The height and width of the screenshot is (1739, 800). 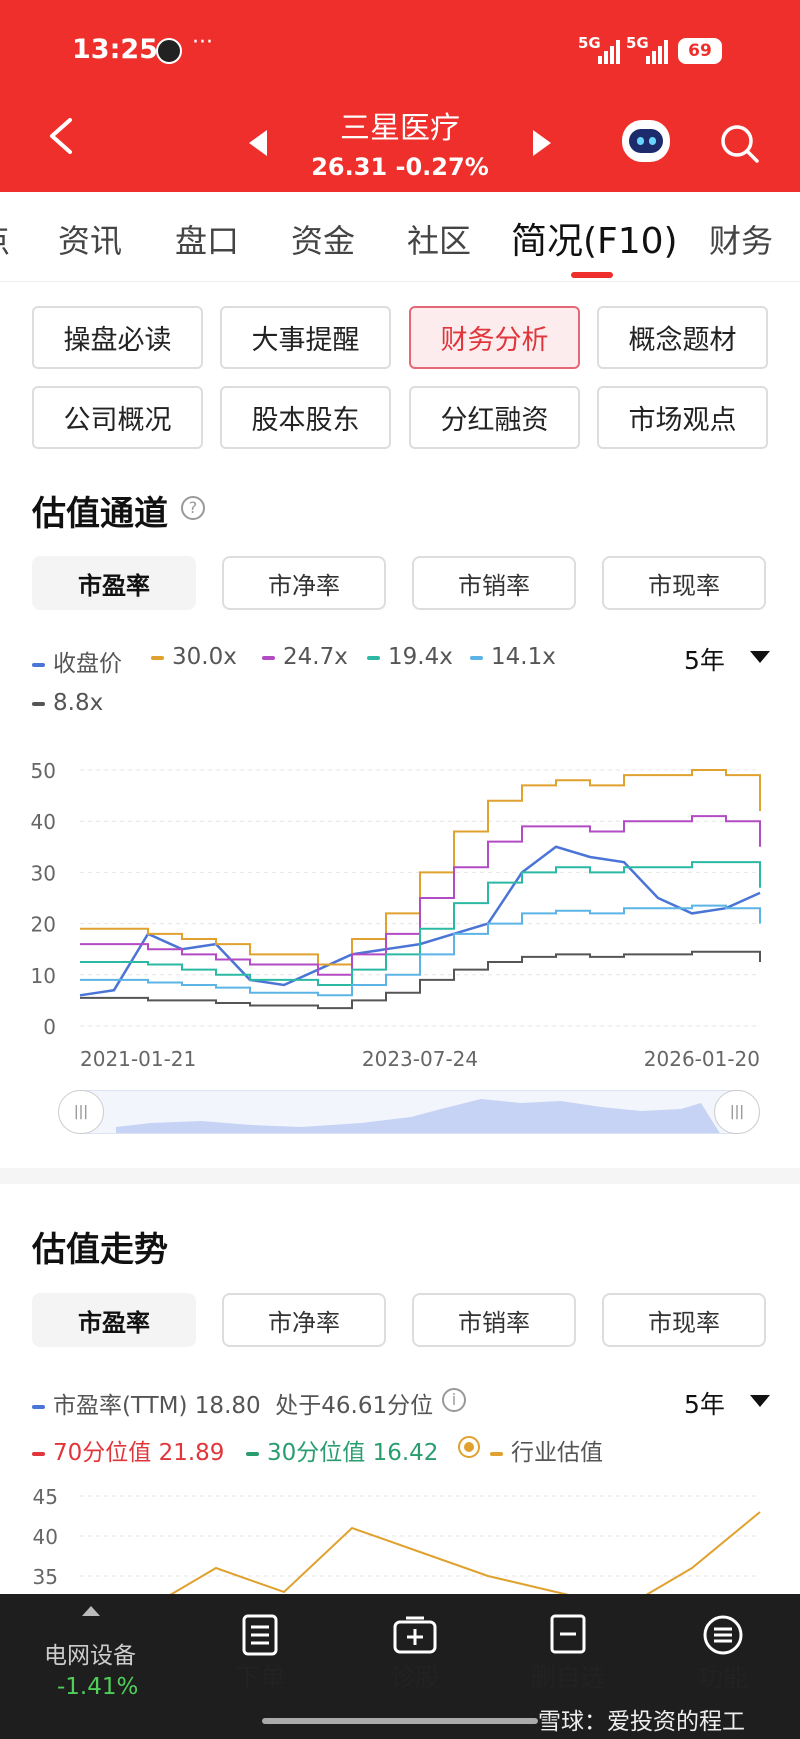 What do you see at coordinates (62, 136) in the screenshot?
I see `back-arrow-icon` at bounding box center [62, 136].